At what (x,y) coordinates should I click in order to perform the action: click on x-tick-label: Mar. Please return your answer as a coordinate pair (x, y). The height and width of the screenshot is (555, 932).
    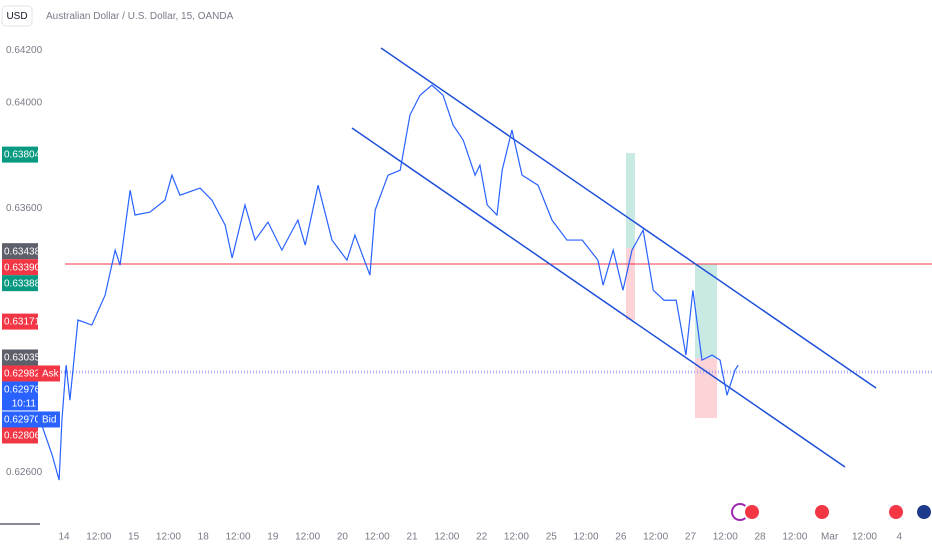
    Looking at the image, I should click on (830, 537).